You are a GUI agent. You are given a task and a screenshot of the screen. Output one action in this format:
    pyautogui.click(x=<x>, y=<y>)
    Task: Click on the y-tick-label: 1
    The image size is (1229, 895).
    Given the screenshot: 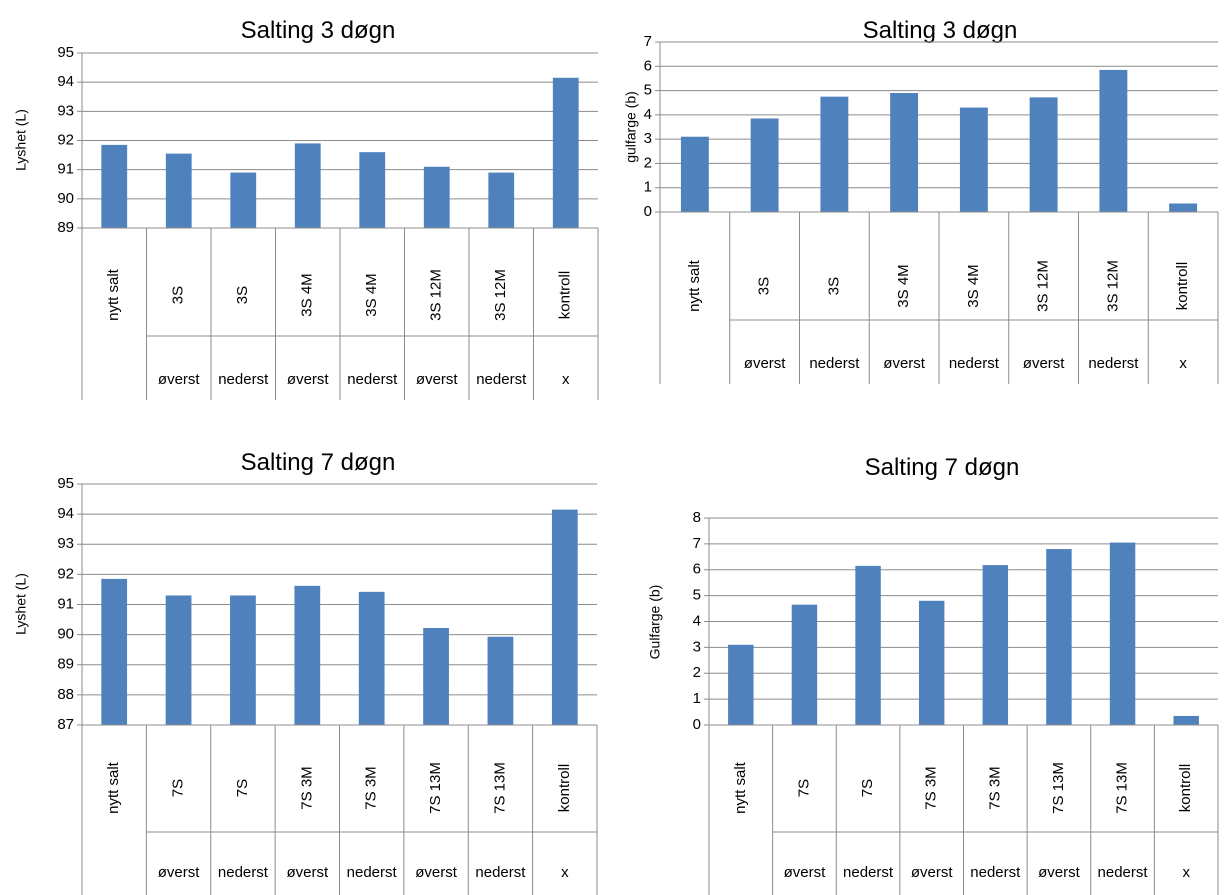 What is the action you would take?
    pyautogui.click(x=648, y=187)
    